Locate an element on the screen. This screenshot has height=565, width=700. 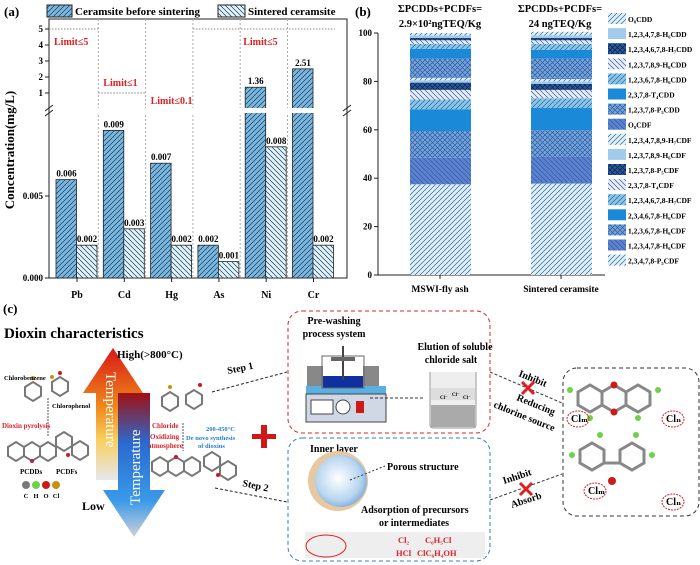
y-axis-label-a: Concentration(mg/L) is located at coordinates (9, 150).